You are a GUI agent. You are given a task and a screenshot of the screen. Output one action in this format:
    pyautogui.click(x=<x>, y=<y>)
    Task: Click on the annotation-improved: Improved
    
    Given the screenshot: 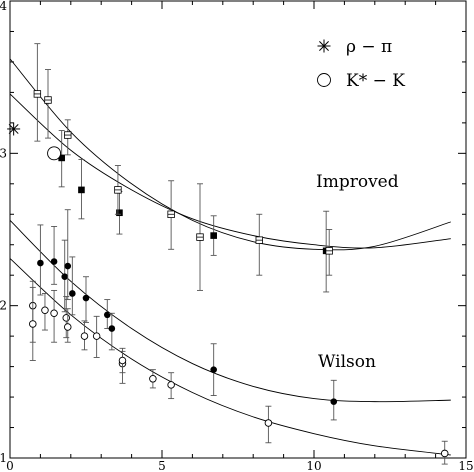 What is the action you would take?
    pyautogui.click(x=357, y=182)
    